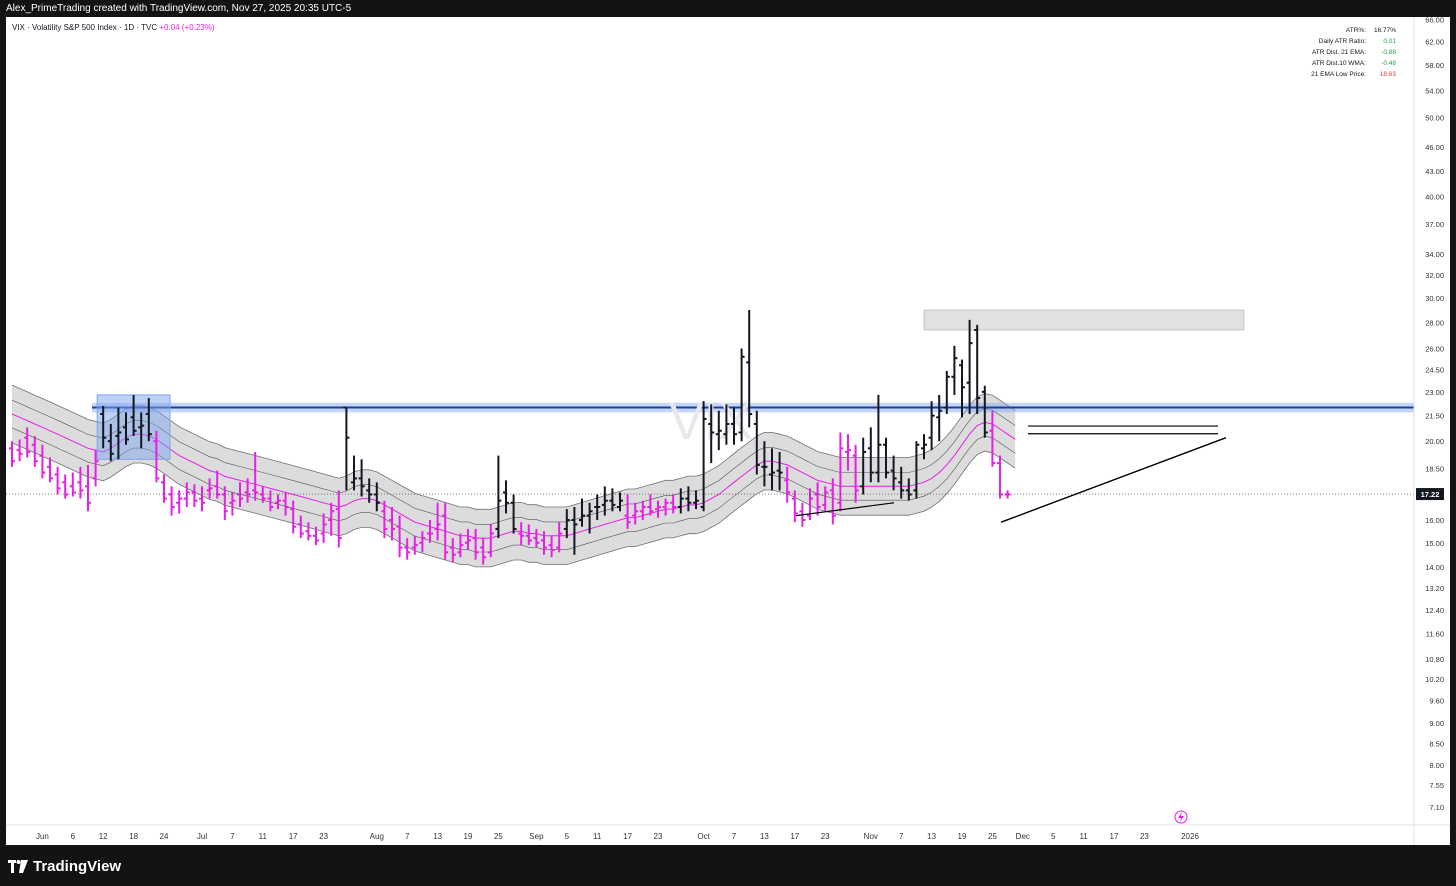  I want to click on stat-value: 16.77%, so click(1384, 30).